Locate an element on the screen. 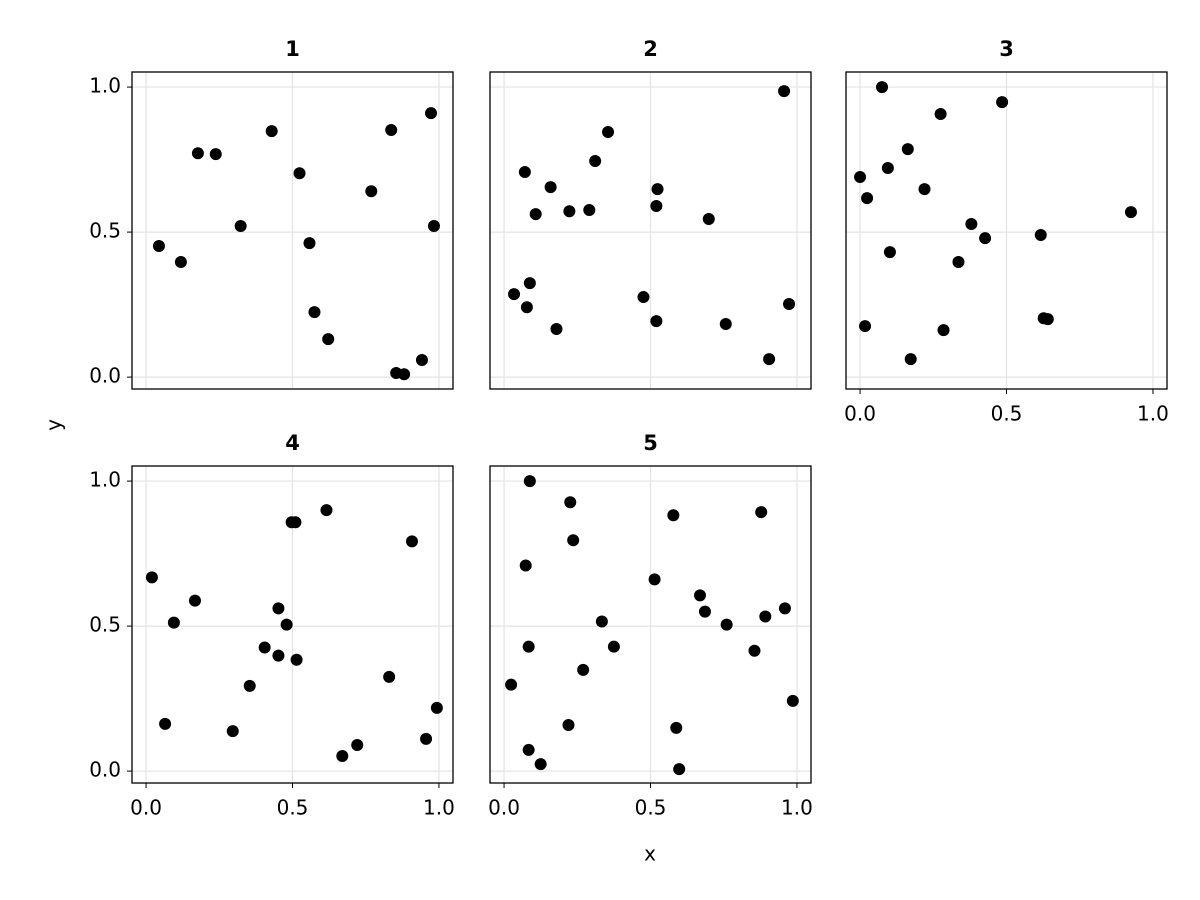 The image size is (1200, 900). x-axis-label: x is located at coordinates (650, 854).